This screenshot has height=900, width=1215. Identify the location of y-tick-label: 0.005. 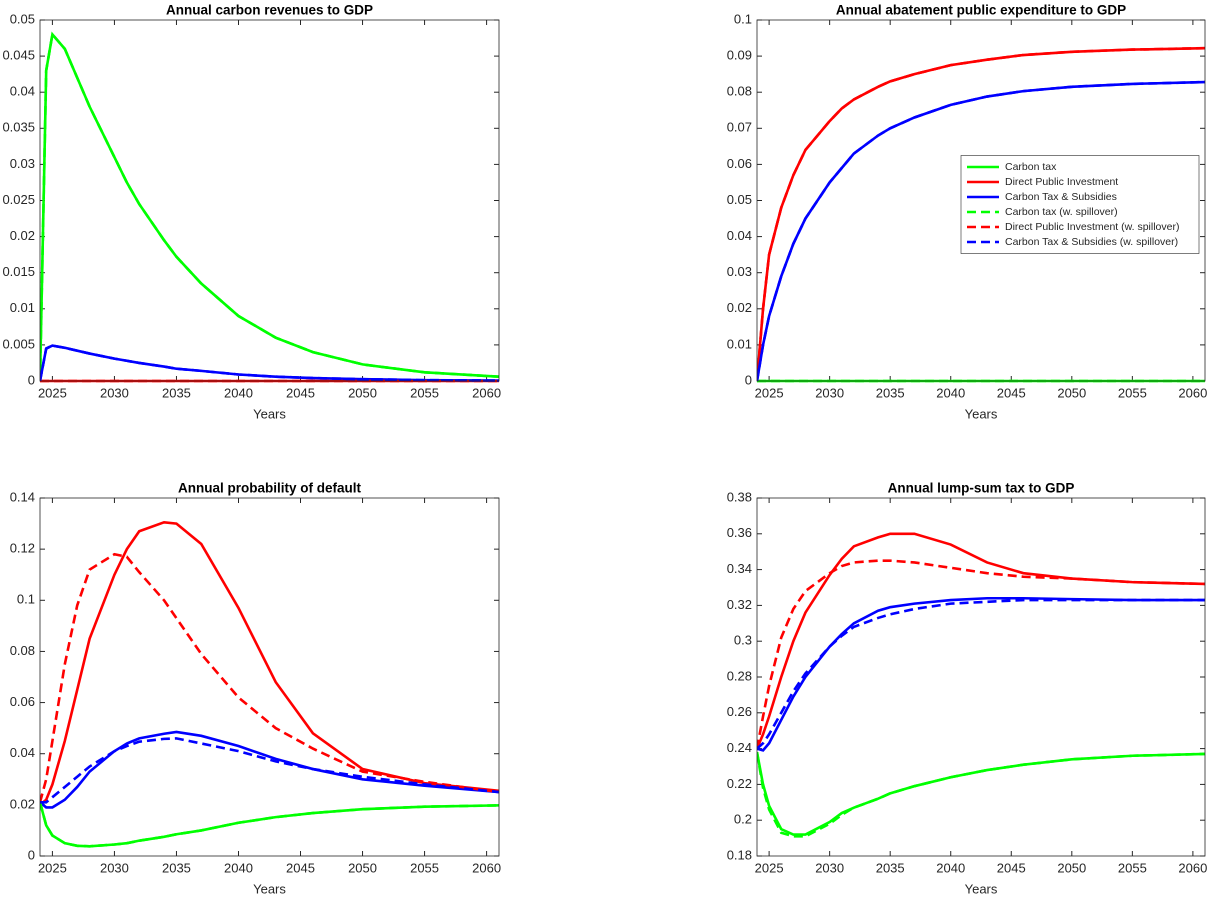
(18, 343).